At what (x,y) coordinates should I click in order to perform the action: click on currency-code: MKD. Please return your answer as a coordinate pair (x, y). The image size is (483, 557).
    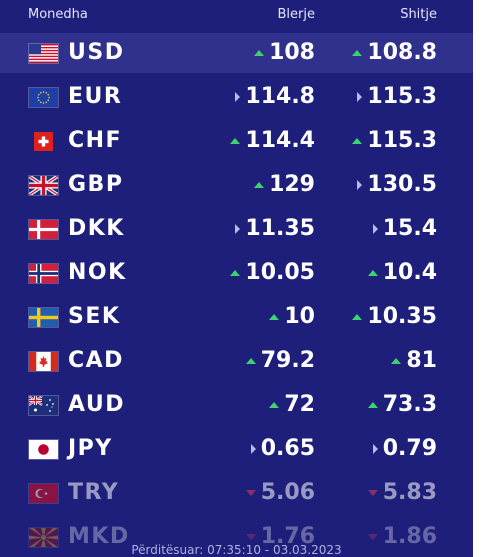
    Looking at the image, I should click on (99, 536).